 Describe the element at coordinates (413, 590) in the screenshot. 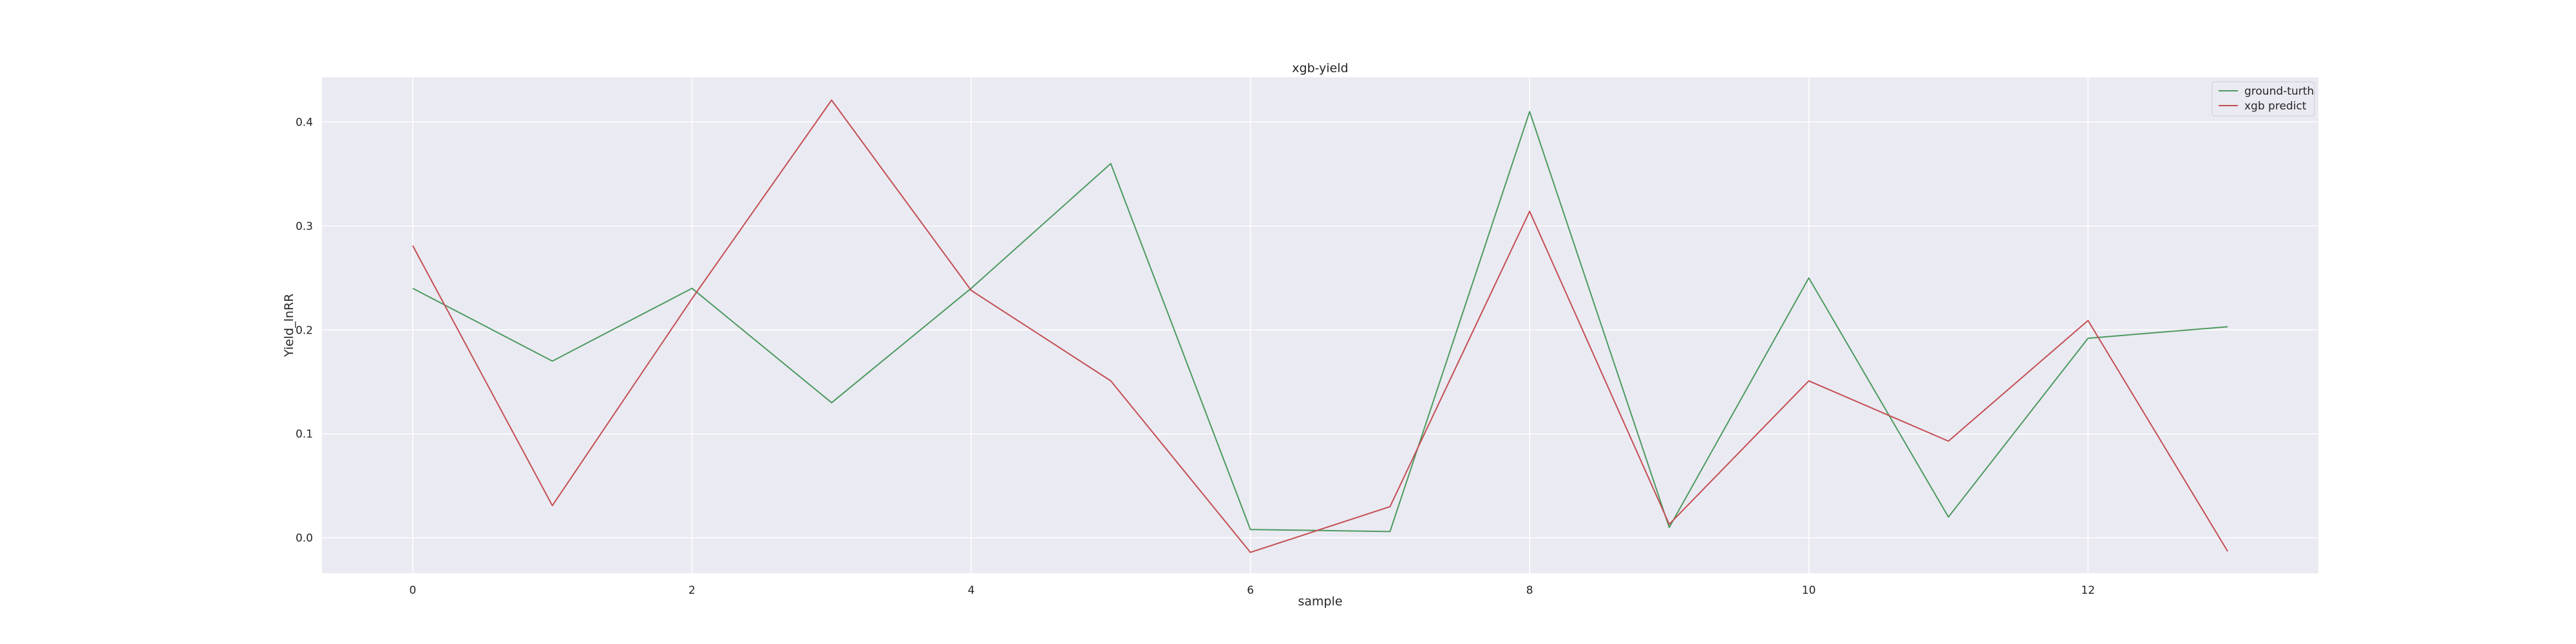

I see `x-tick-label: 0` at that location.